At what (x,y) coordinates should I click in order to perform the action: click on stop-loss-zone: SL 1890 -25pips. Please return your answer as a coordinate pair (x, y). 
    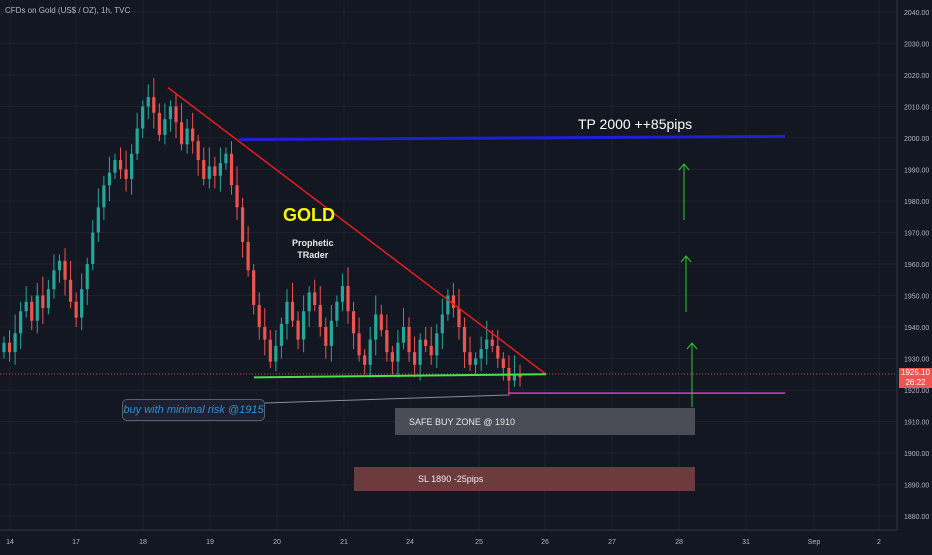
    Looking at the image, I should click on (524, 479).